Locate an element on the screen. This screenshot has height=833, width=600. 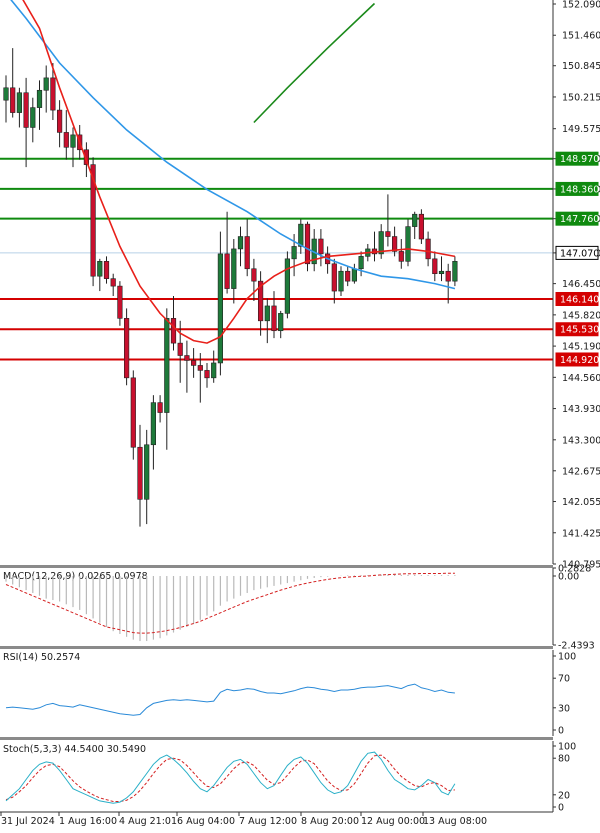
level-tag-label: 147.760 is located at coordinates (579, 219).